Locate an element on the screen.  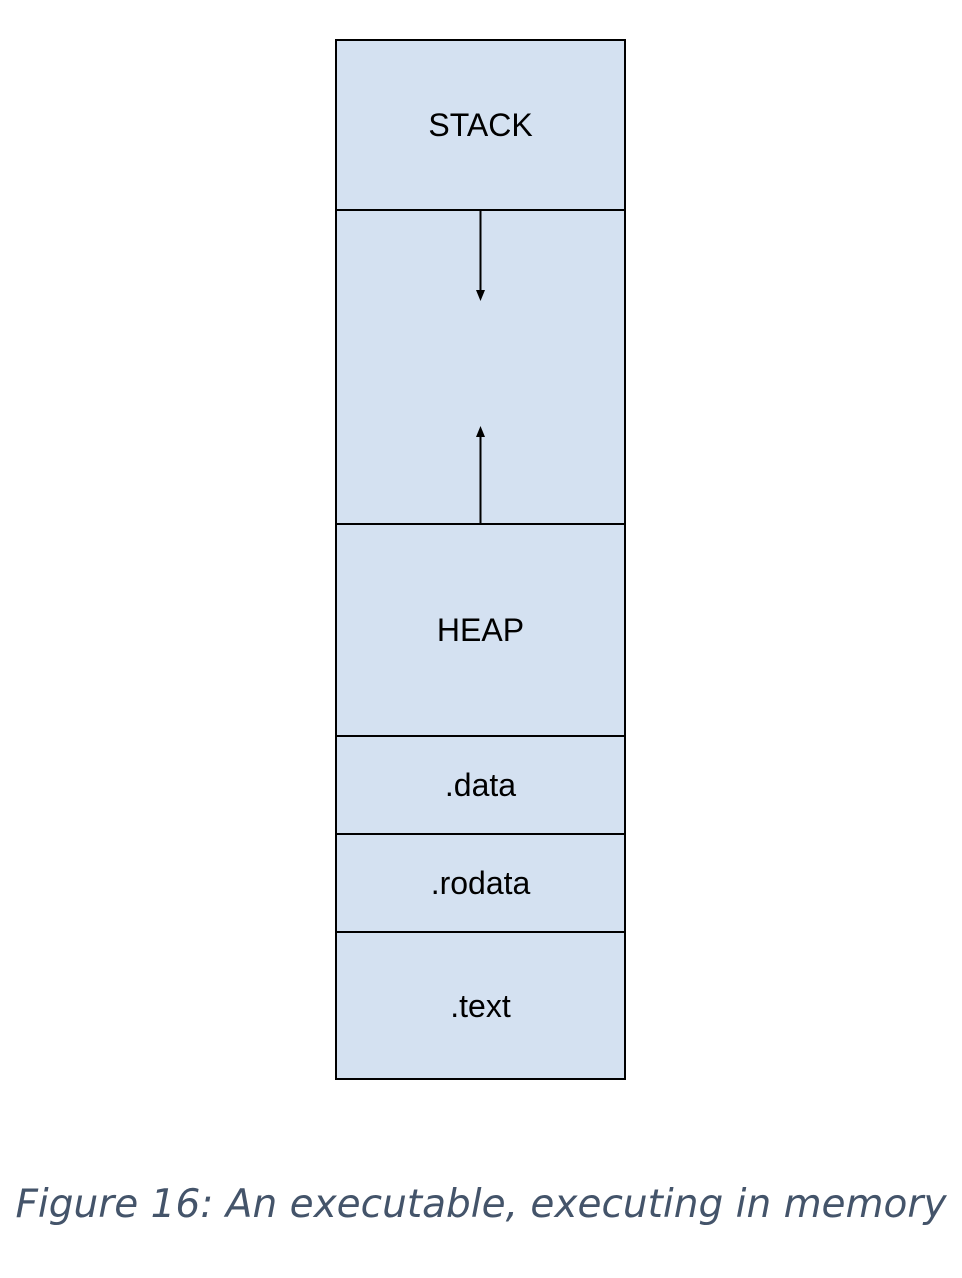
text-segment: .text is located at coordinates (480, 1005).